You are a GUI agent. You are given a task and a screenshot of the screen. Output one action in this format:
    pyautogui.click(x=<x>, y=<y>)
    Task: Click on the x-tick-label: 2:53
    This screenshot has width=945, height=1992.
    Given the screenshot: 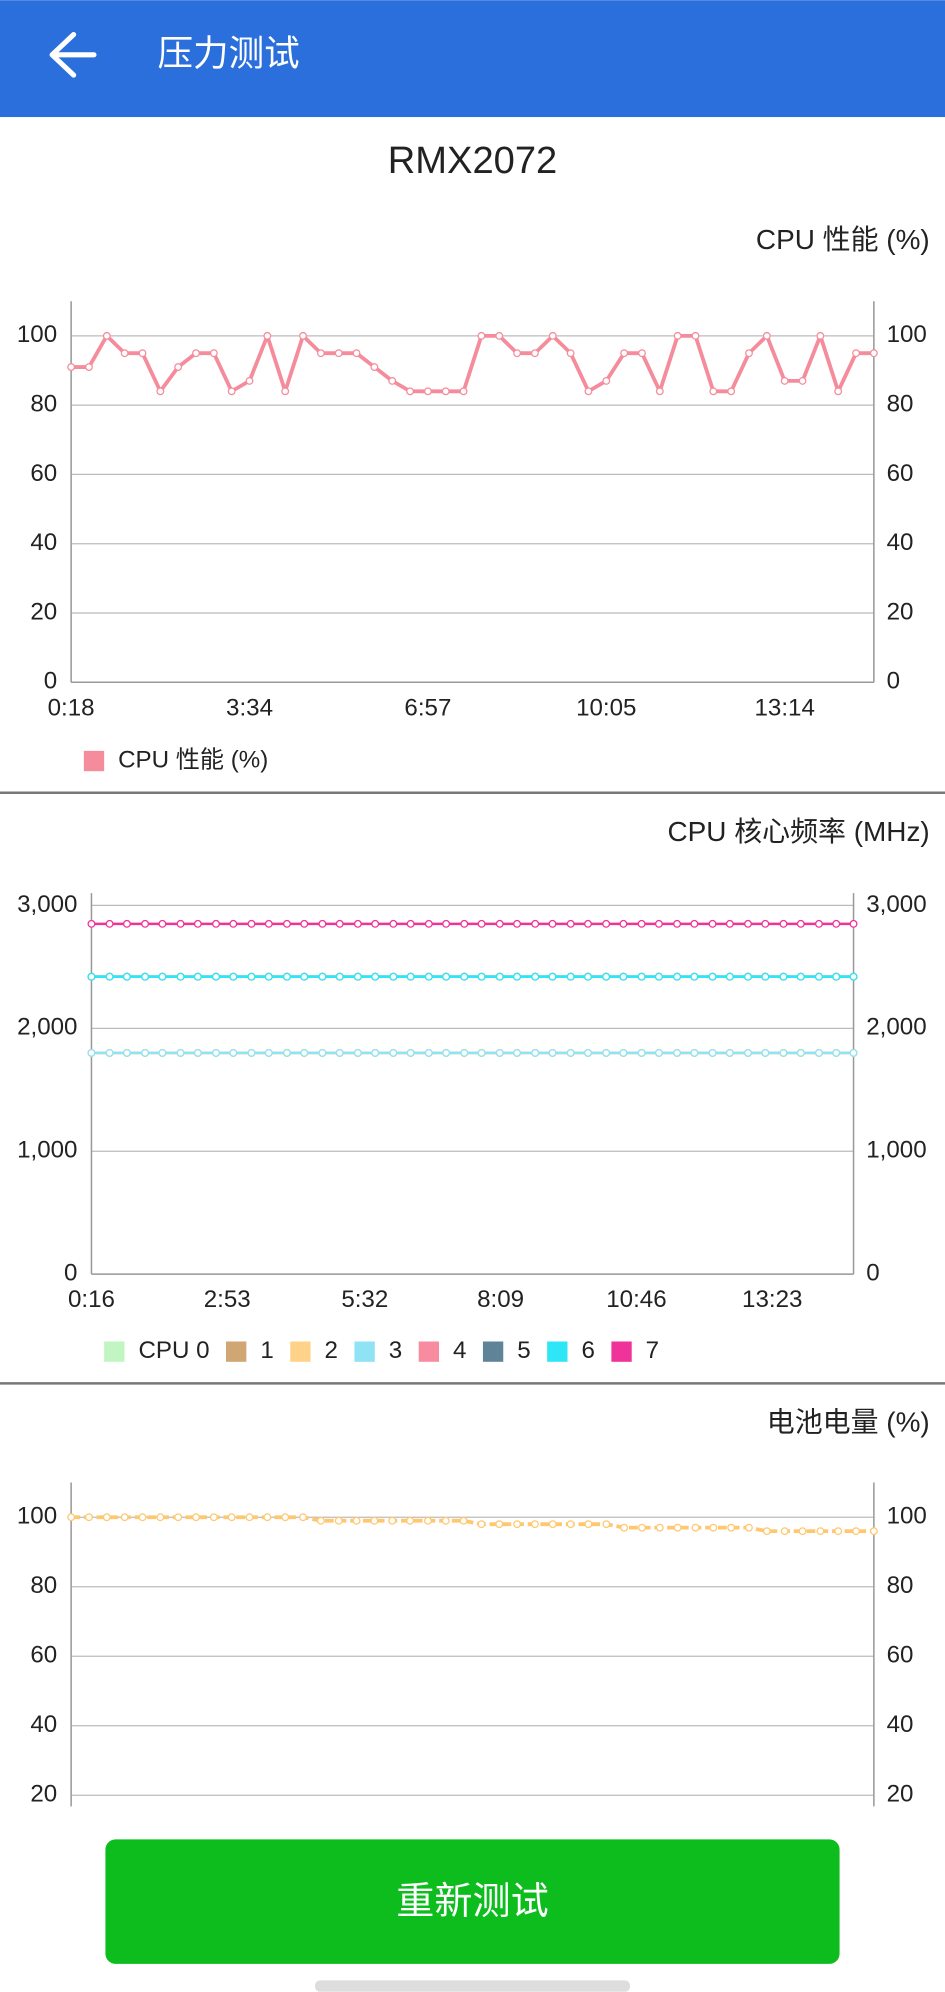 What is the action you would take?
    pyautogui.click(x=227, y=1299)
    